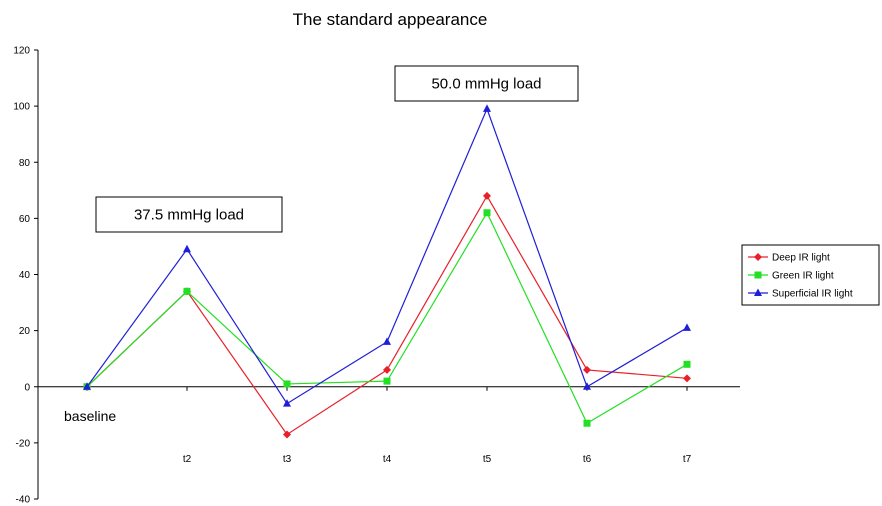  I want to click on y-tick-label: 20, so click(25, 331).